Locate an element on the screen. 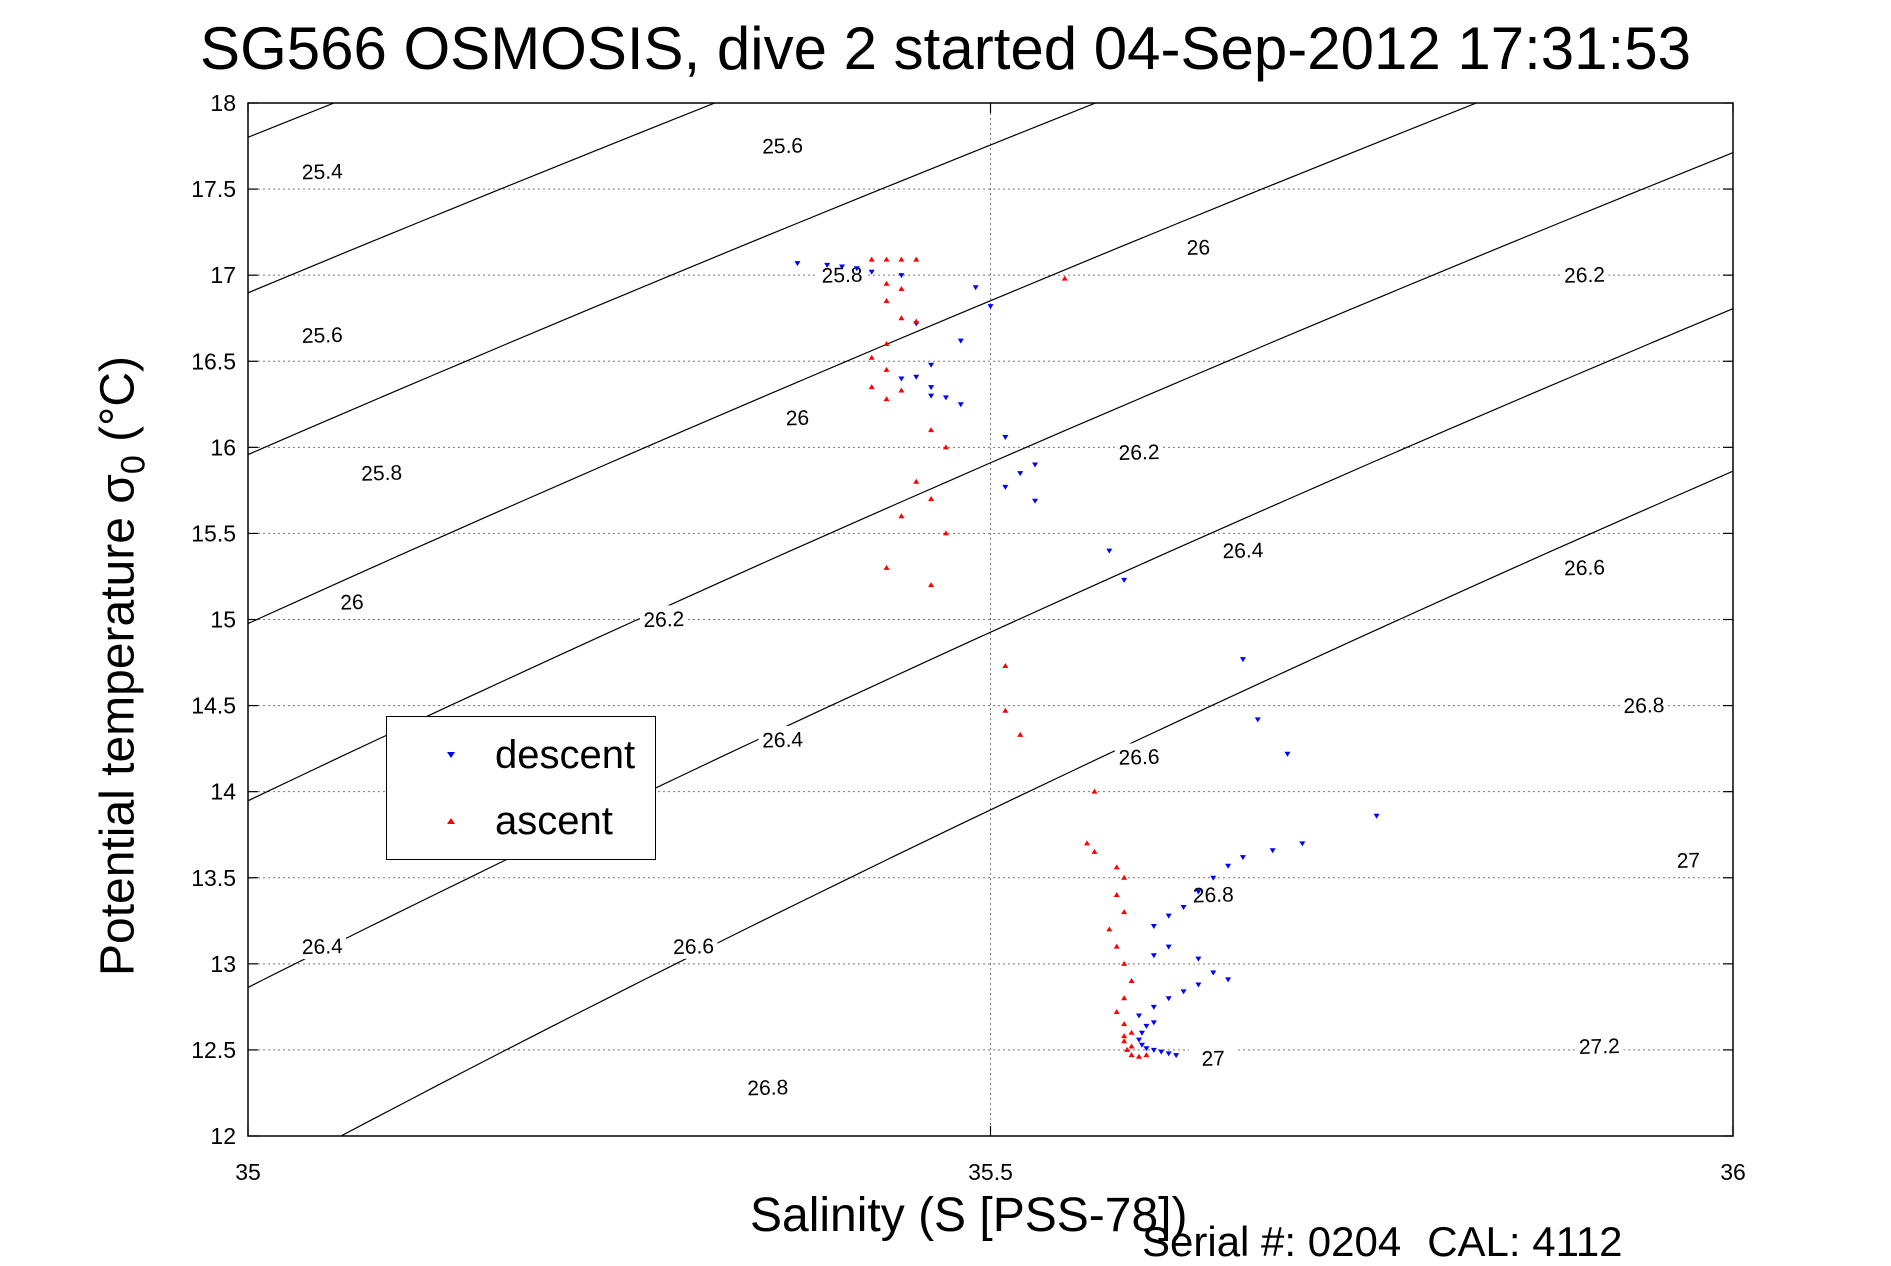 This screenshot has width=1891, height=1266. y-tick-label: 13 is located at coordinates (223, 964).